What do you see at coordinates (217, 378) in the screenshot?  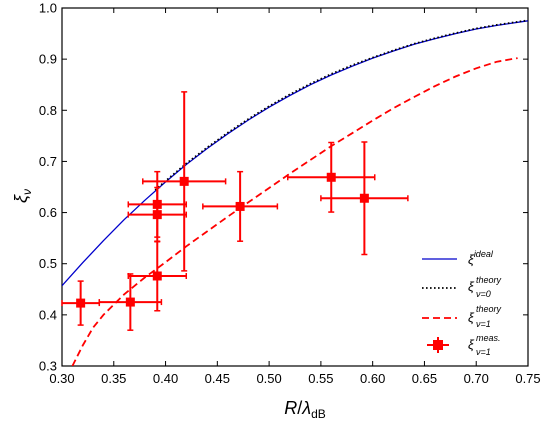 I see `x-tick-label: 0.45` at bounding box center [217, 378].